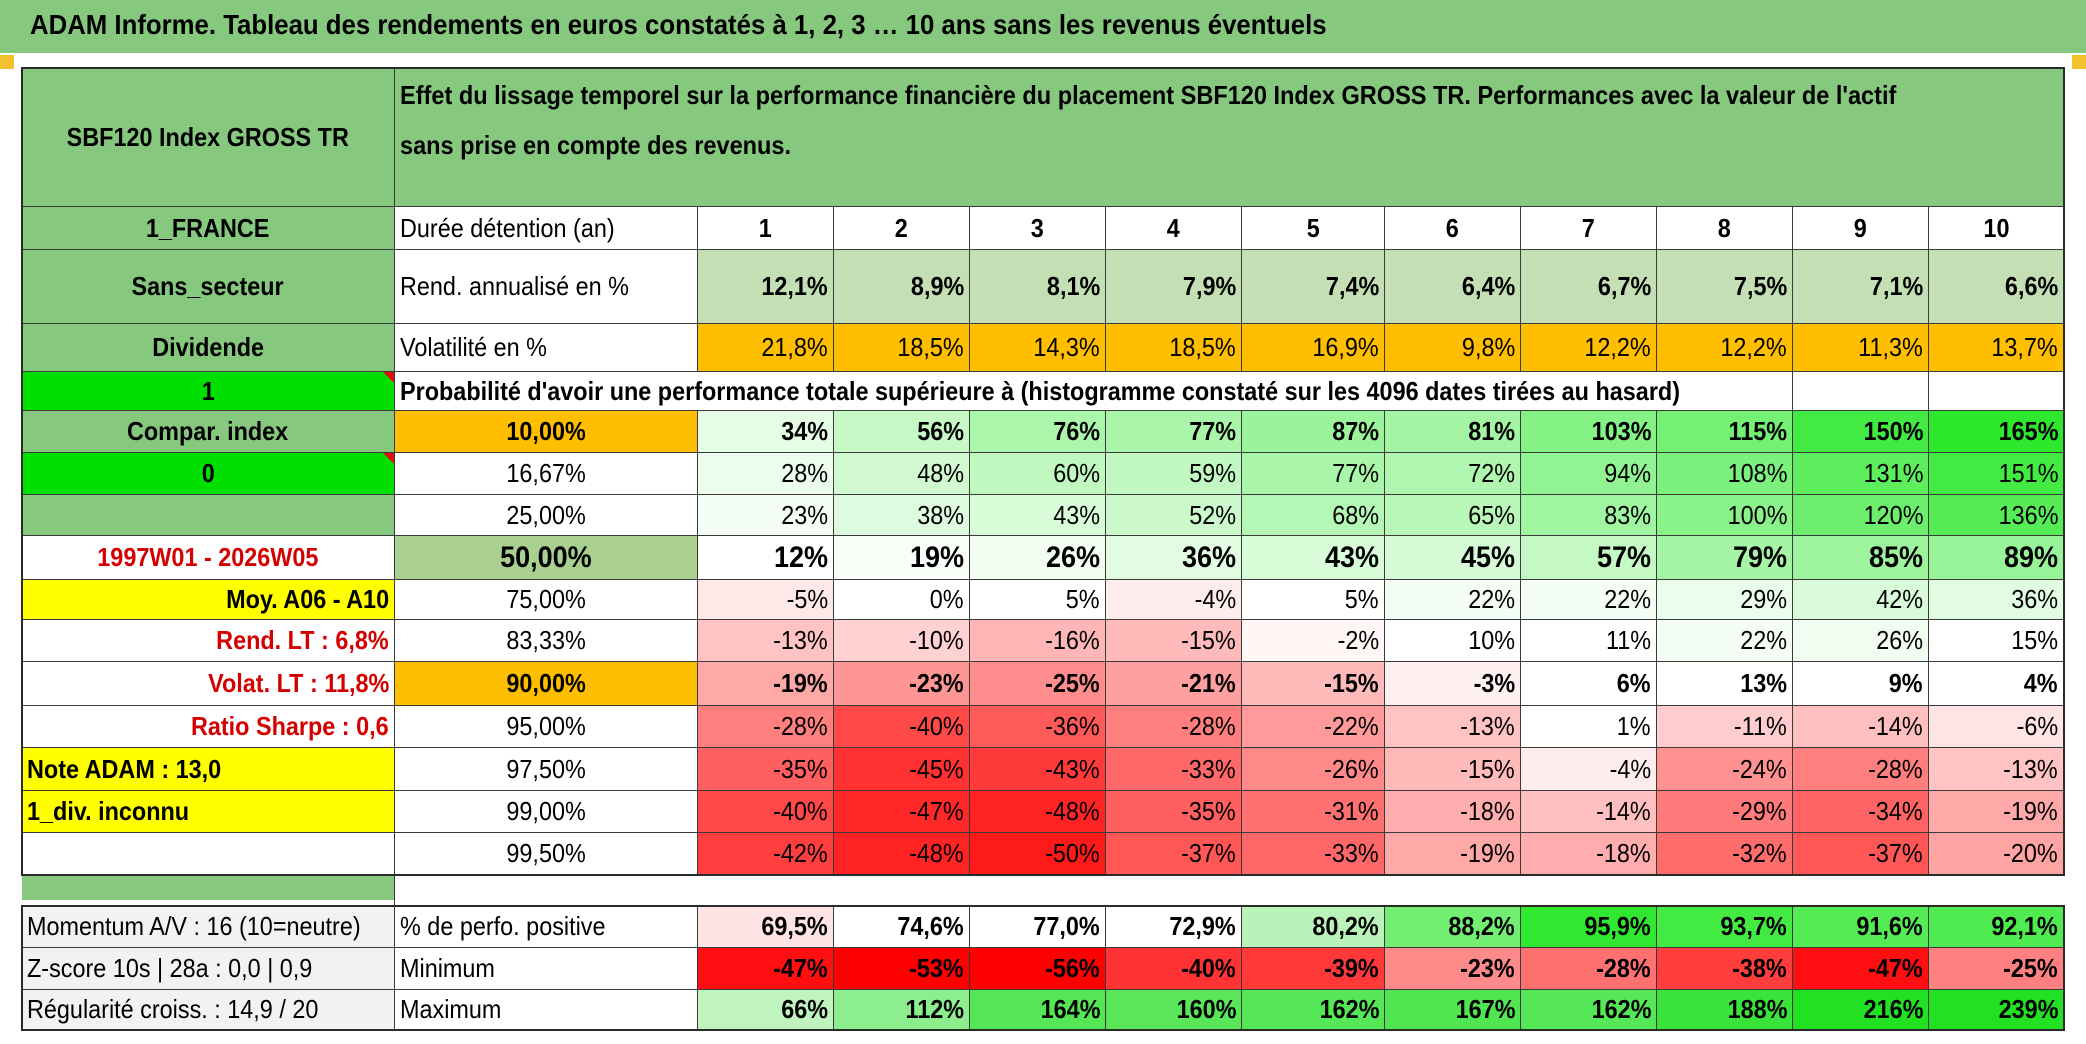 The image size is (2086, 1044). Describe the element at coordinates (1072, 726) in the screenshot. I see `probability-value-text: -36%` at that location.